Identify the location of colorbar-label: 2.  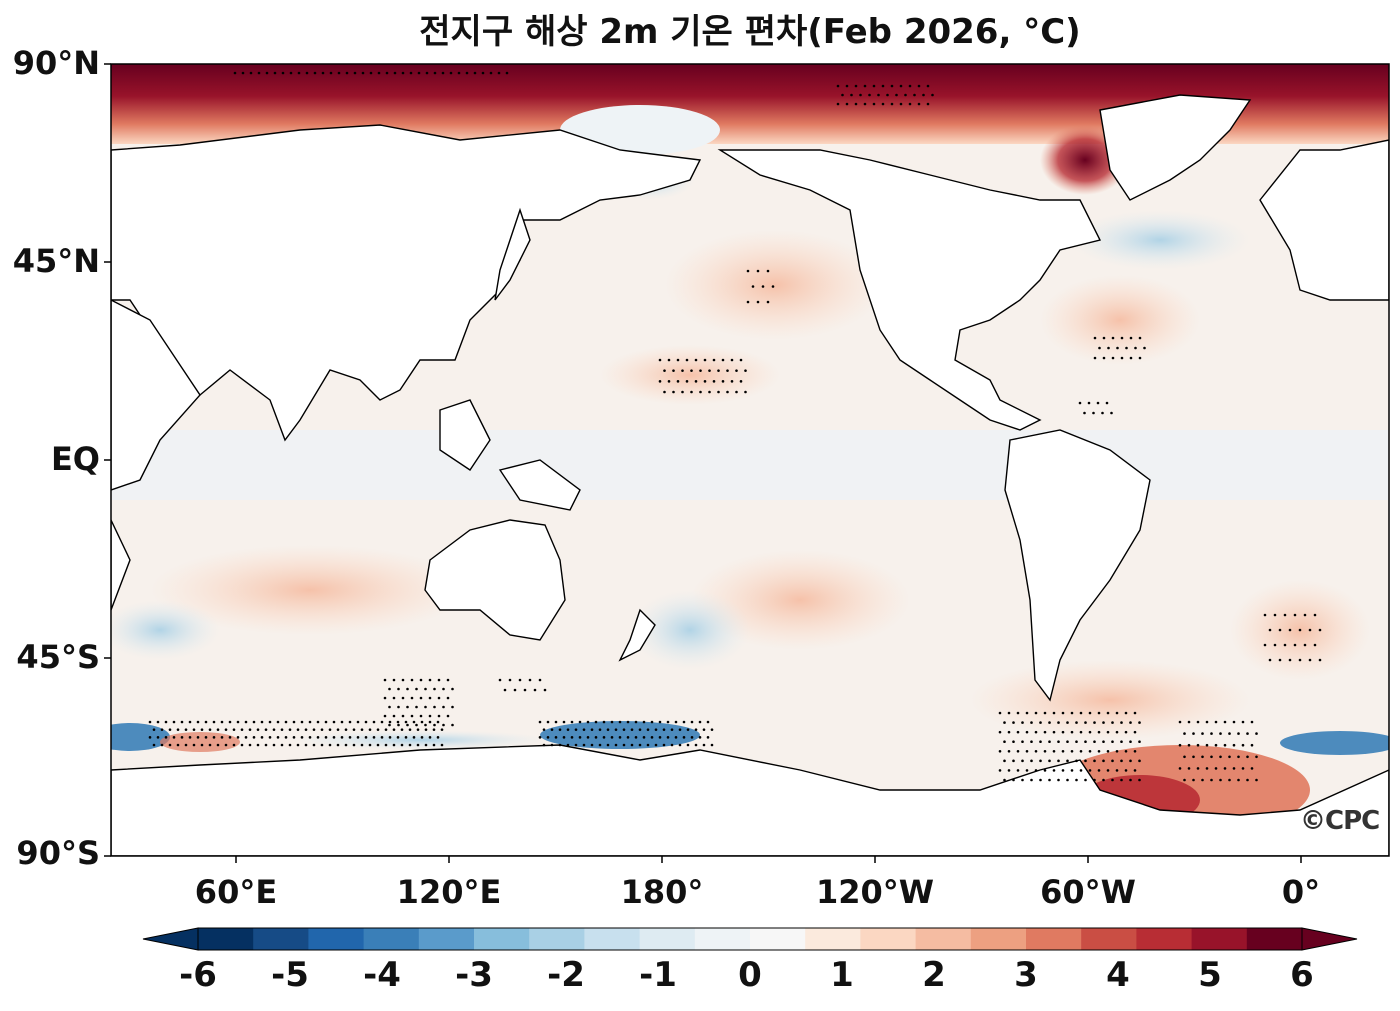
(934, 975).